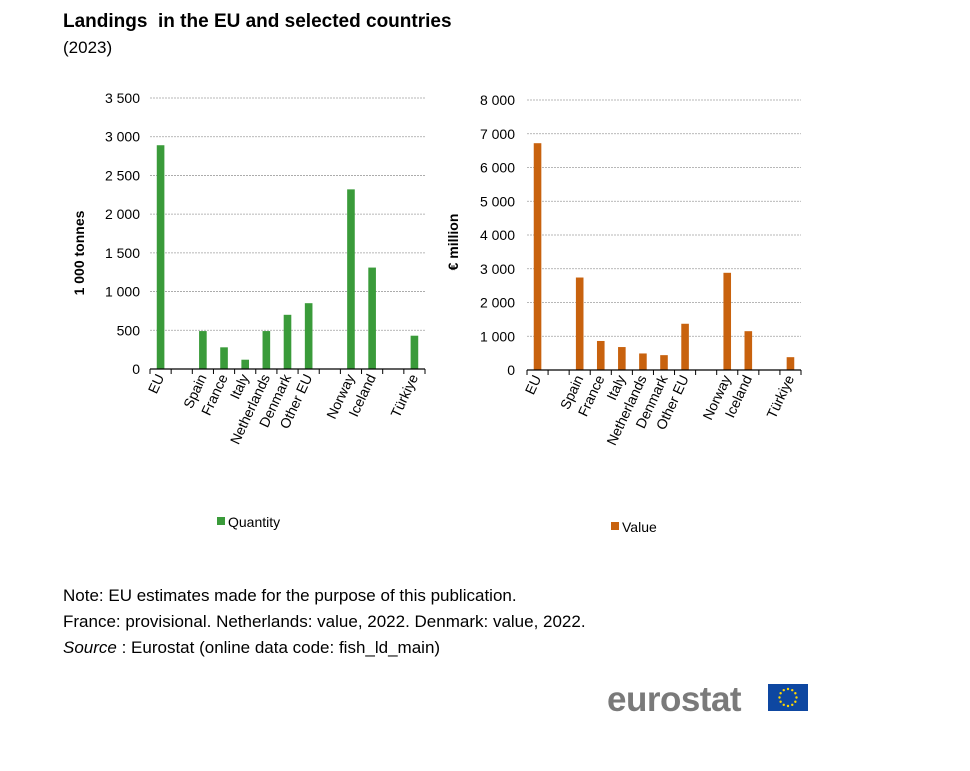  Describe the element at coordinates (497, 201) in the screenshot. I see `y-tick-label: 5 000` at that location.